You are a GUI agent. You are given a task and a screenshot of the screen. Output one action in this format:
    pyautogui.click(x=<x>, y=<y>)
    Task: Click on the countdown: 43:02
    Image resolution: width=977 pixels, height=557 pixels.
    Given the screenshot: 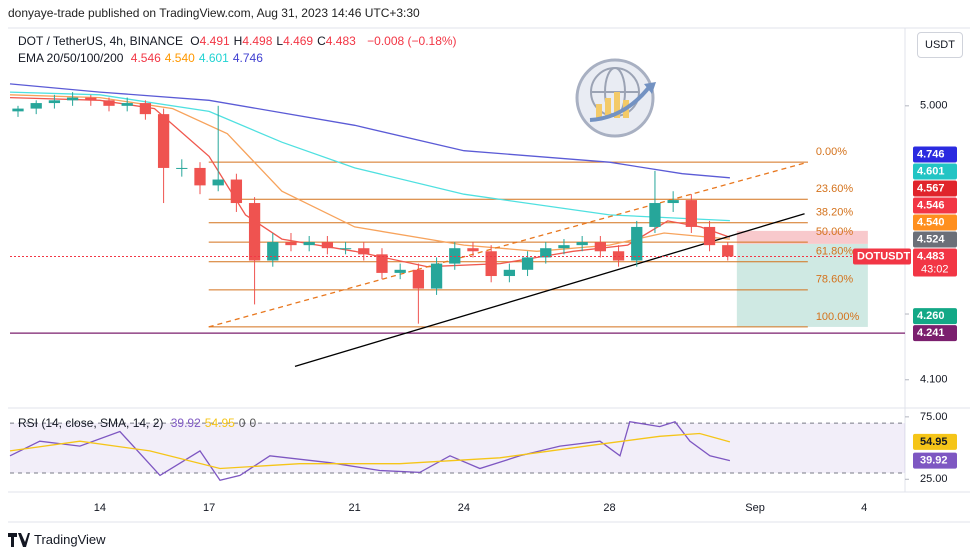 What is the action you would take?
    pyautogui.click(x=935, y=269)
    